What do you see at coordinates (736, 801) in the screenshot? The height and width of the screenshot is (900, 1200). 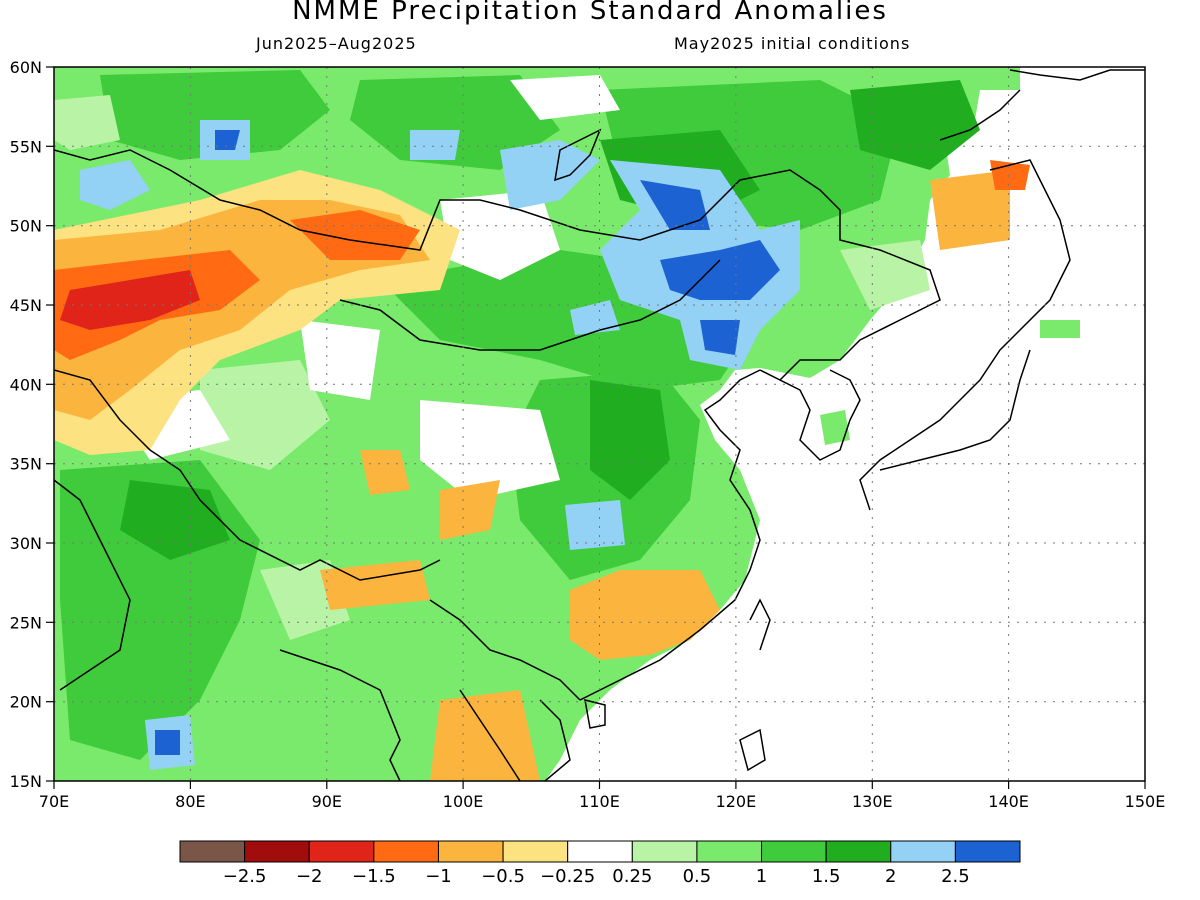 I see `lon-tick-label: 120E` at bounding box center [736, 801].